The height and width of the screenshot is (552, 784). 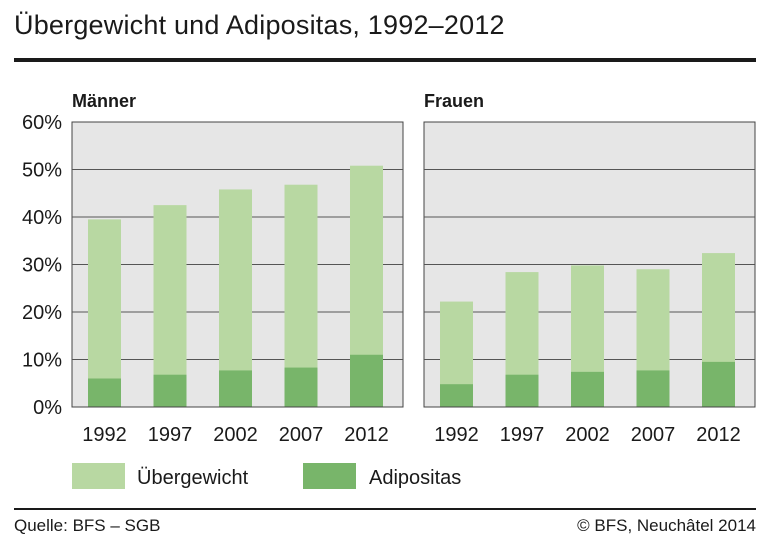 I want to click on source-note: Quelle: BFS – SGB, so click(x=87, y=525).